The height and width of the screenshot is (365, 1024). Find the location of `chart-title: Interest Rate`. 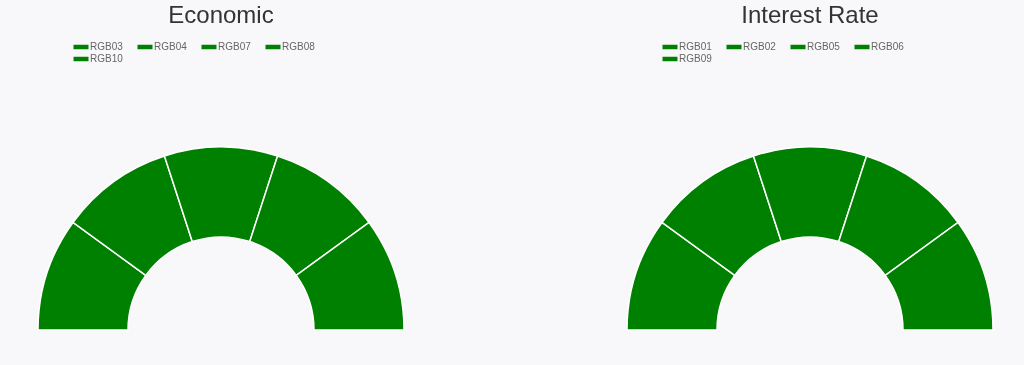

chart-title: Interest Rate is located at coordinates (810, 14).